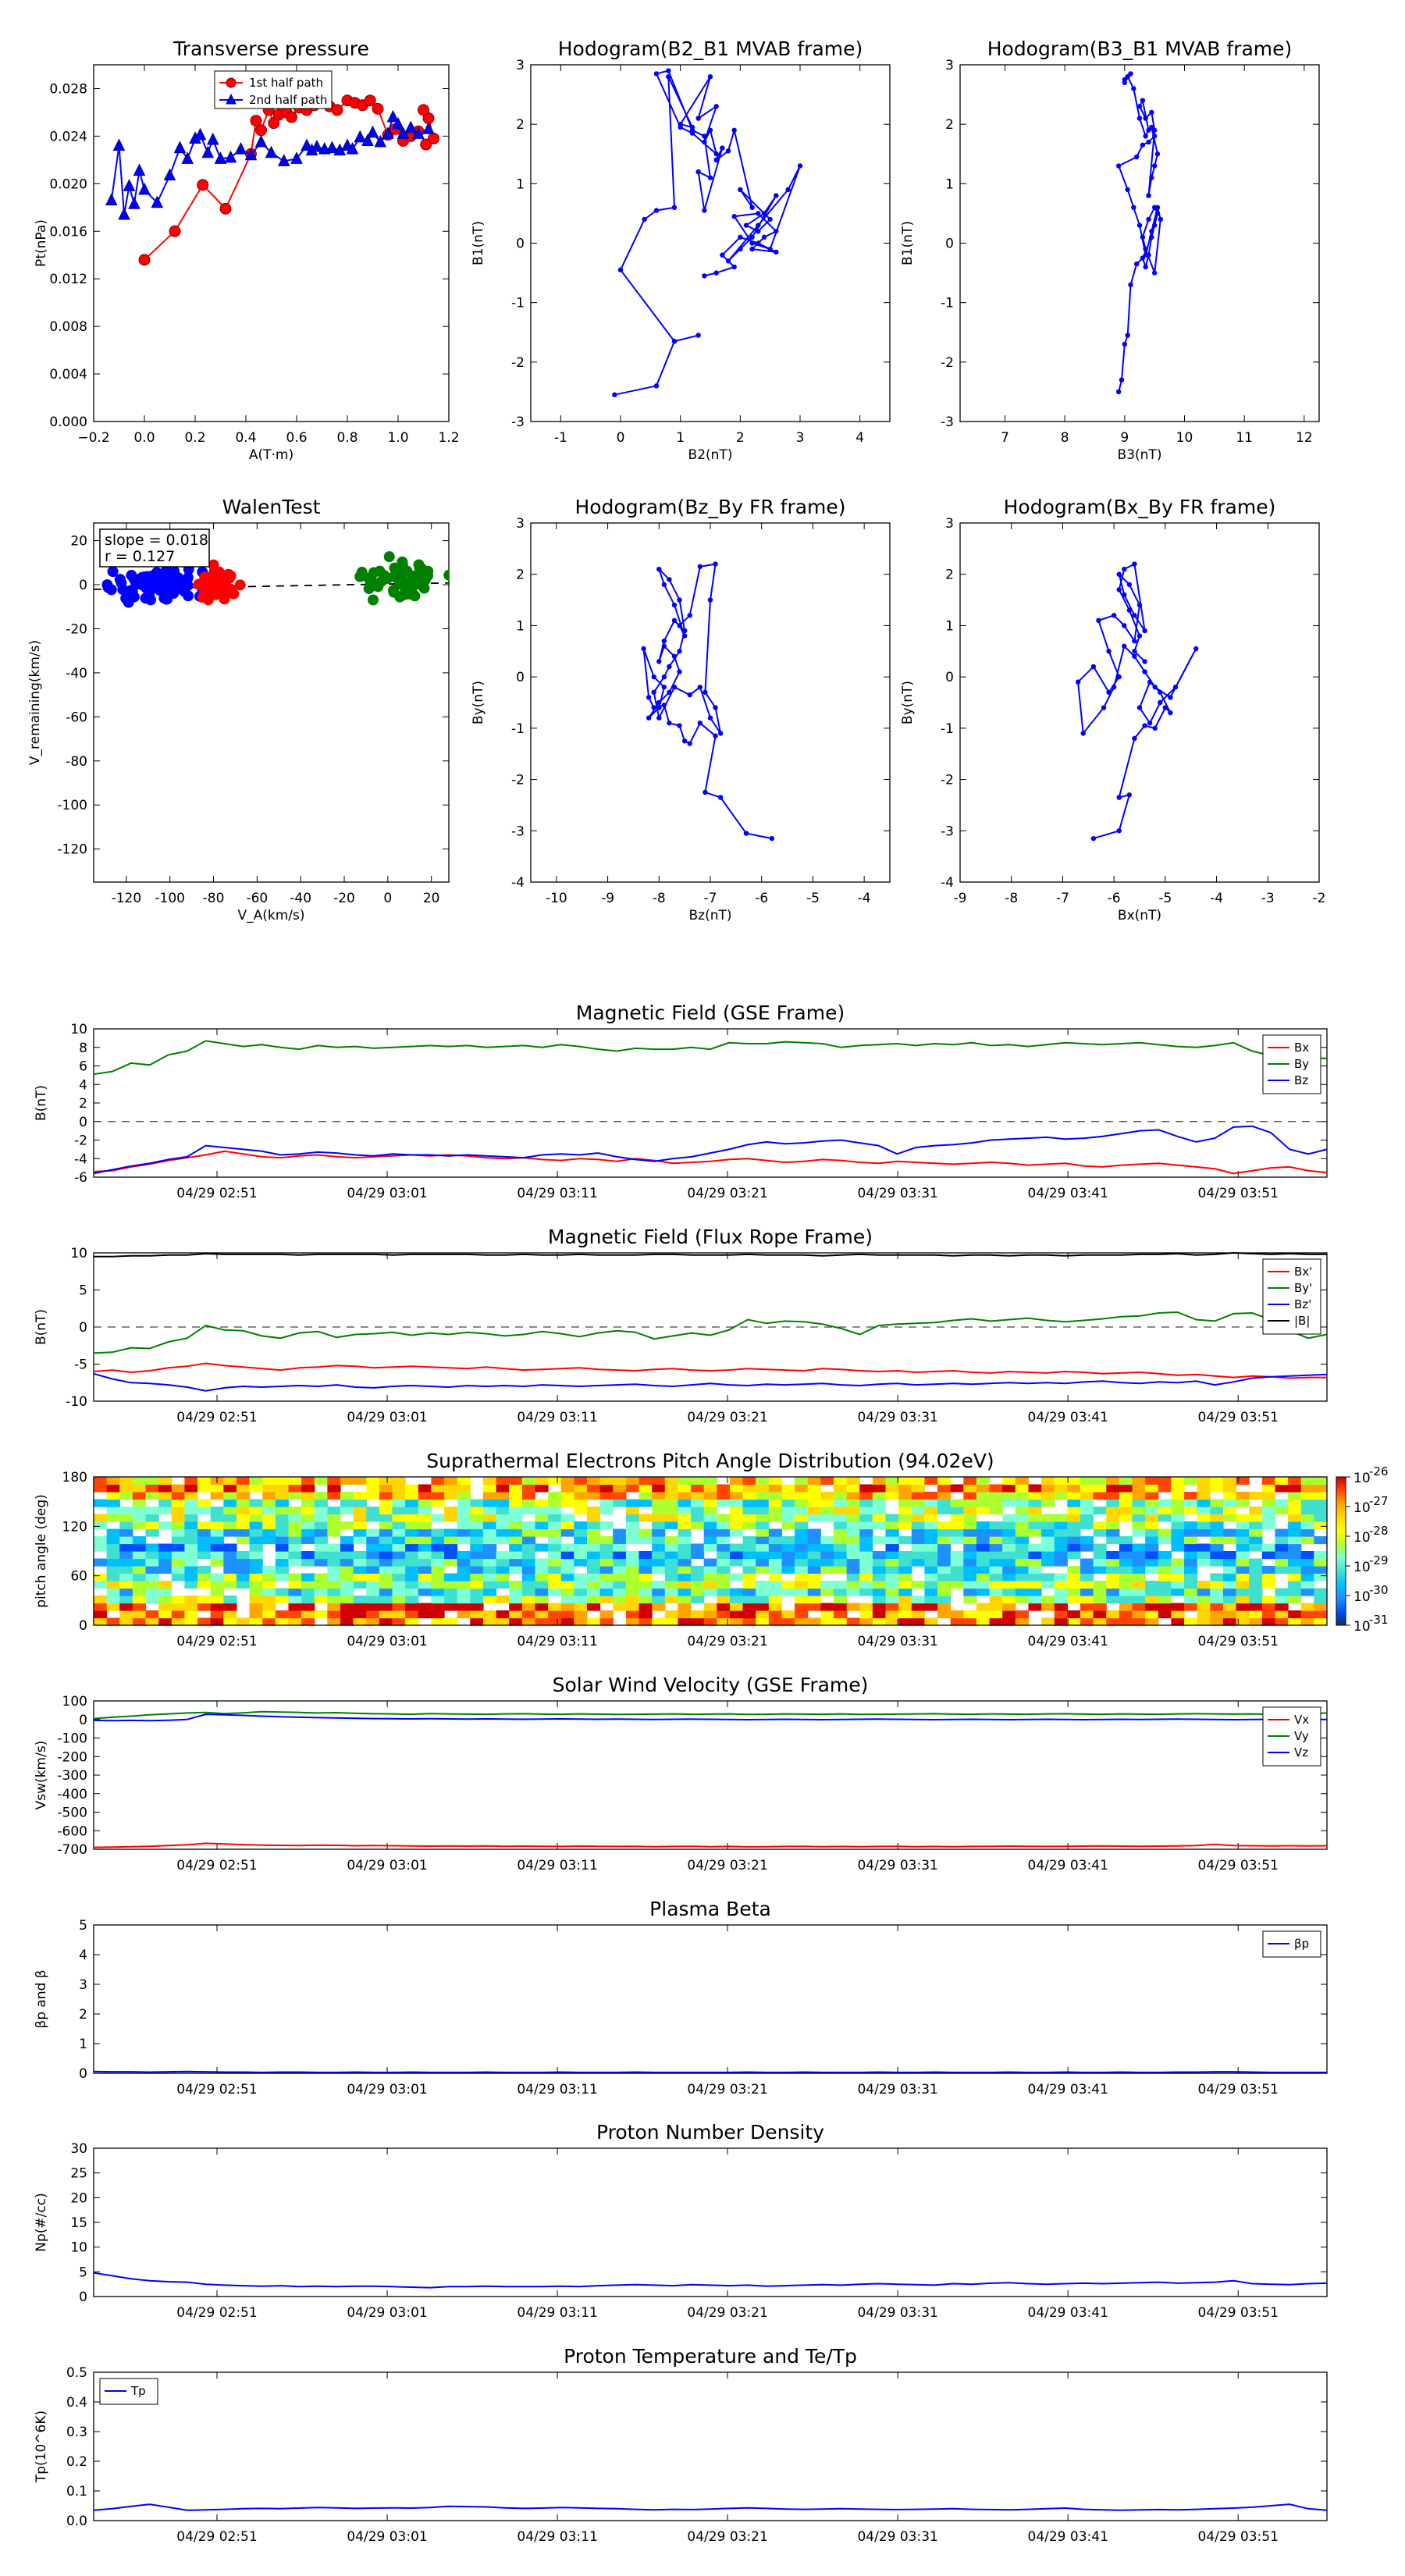  I want to click on legend-label: |B|, so click(1302, 1321).